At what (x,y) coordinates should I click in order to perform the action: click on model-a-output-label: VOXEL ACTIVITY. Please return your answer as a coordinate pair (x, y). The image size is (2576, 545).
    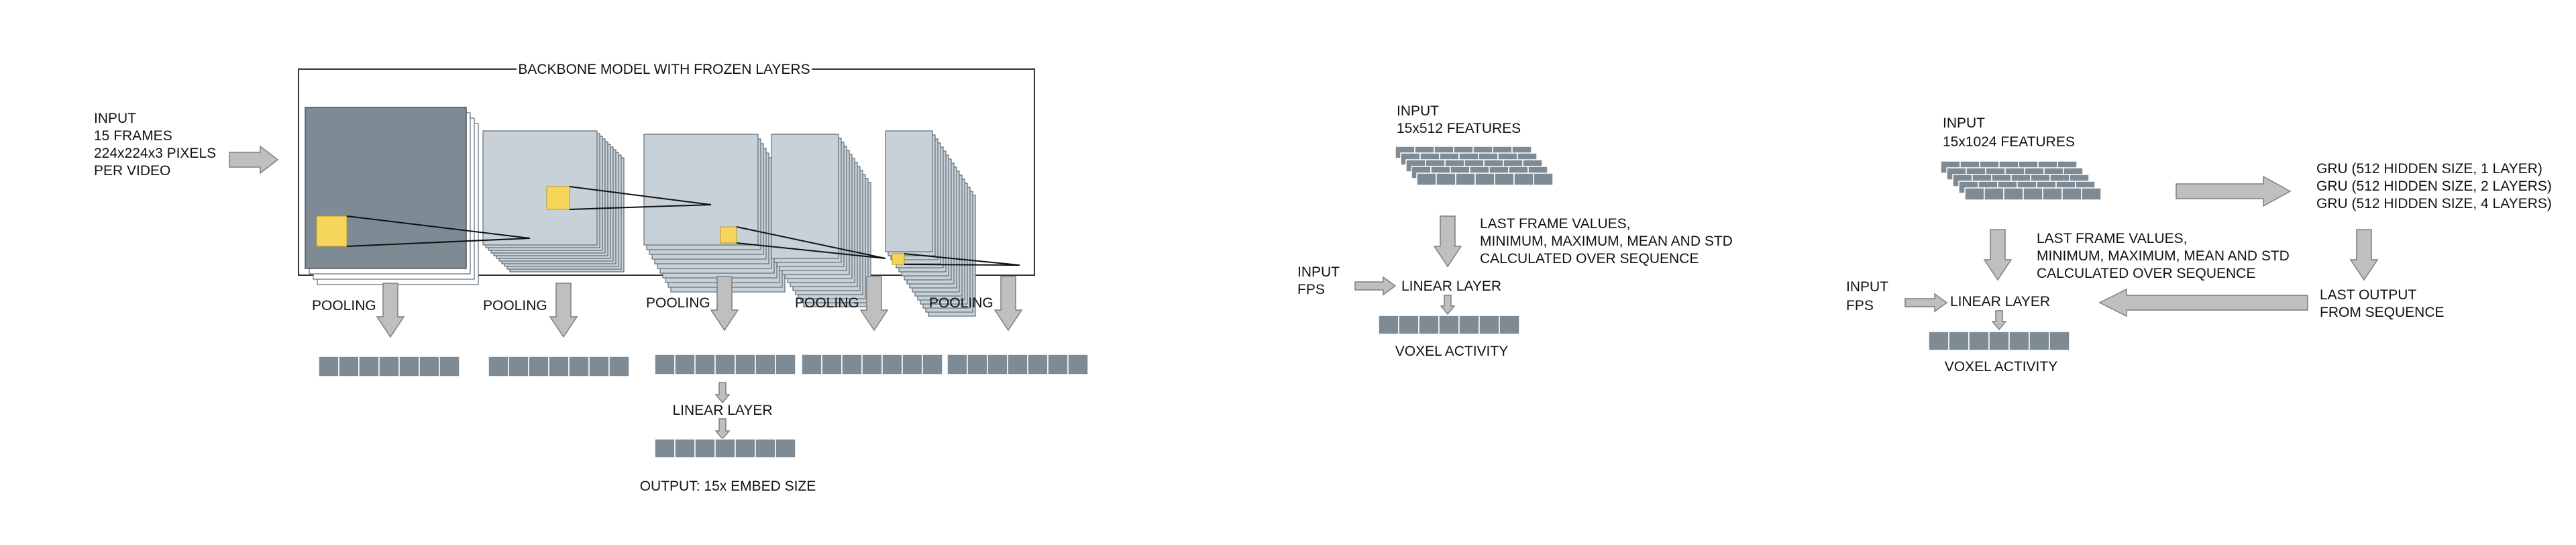
    Looking at the image, I should click on (1451, 351).